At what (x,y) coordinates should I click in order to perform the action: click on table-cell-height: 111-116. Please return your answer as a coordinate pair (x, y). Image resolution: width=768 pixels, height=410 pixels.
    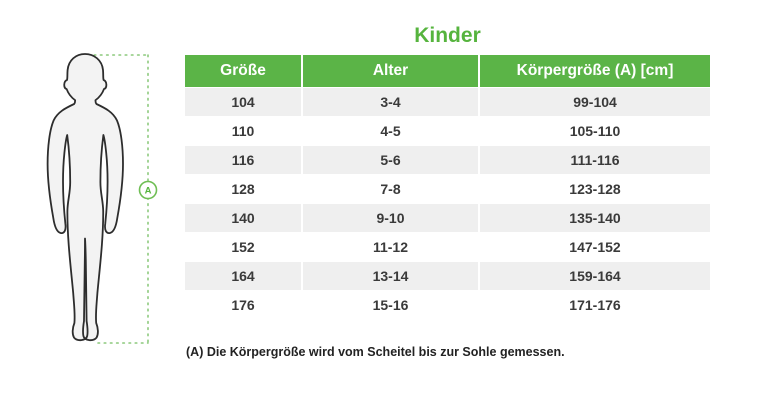
    Looking at the image, I should click on (595, 160).